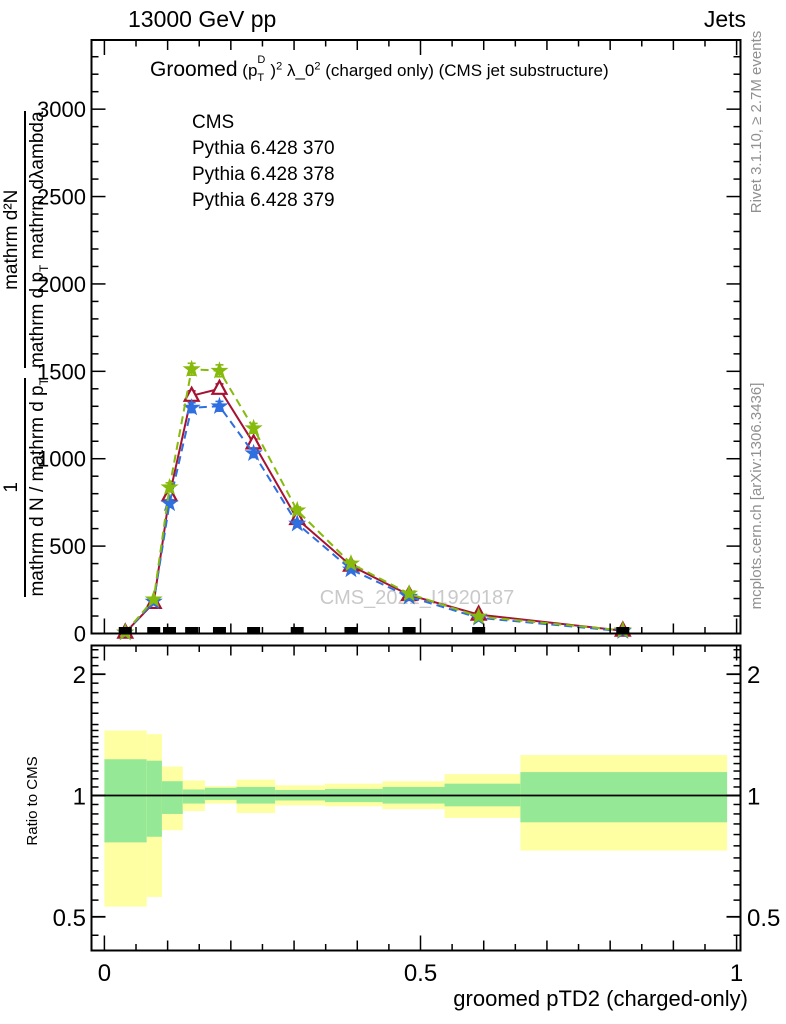 The width and height of the screenshot is (786, 1024). What do you see at coordinates (600, 998) in the screenshot?
I see `x-axis-label: groomed pTD2 (charged-only)` at bounding box center [600, 998].